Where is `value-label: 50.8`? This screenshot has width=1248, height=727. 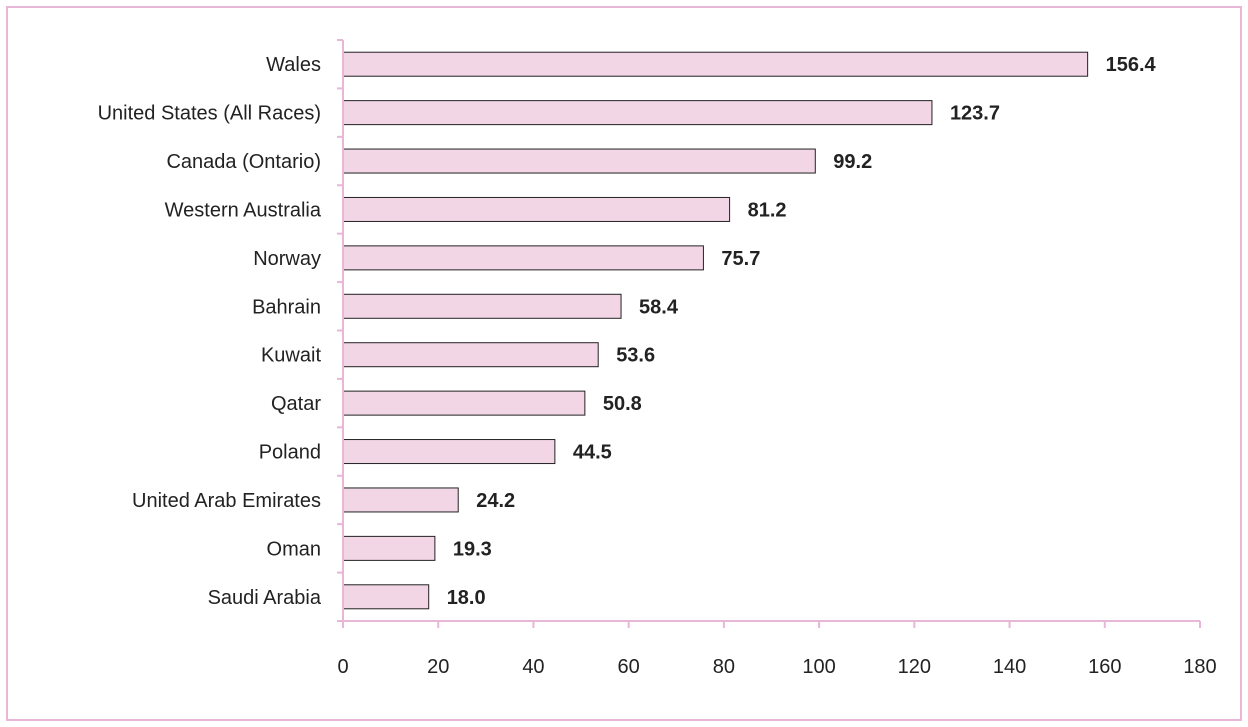
value-label: 50.8 is located at coordinates (622, 404).